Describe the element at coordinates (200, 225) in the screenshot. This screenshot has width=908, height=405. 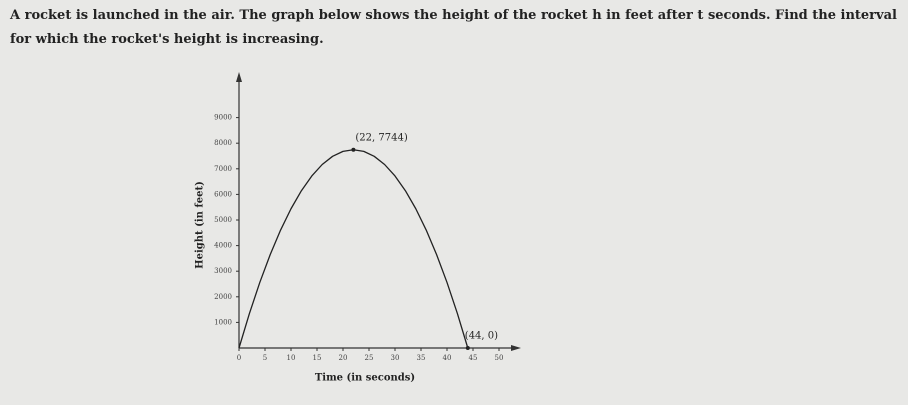
I see `y-axis-label: Height (in feet)` at that location.